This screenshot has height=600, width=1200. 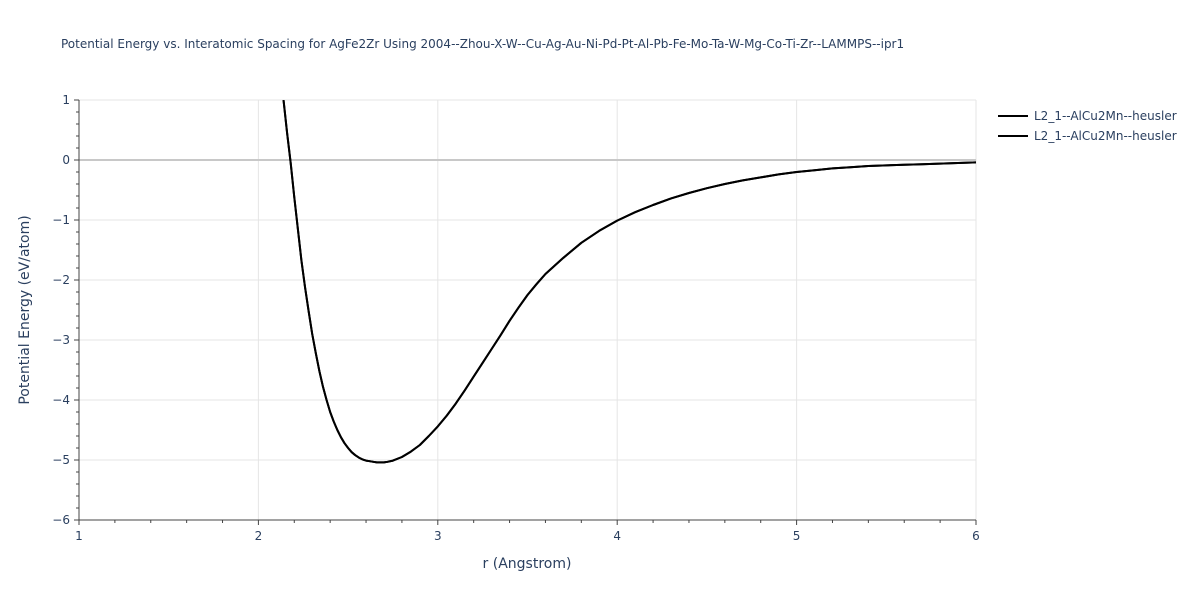 What do you see at coordinates (617, 536) in the screenshot?
I see `x-tick-label: 4` at bounding box center [617, 536].